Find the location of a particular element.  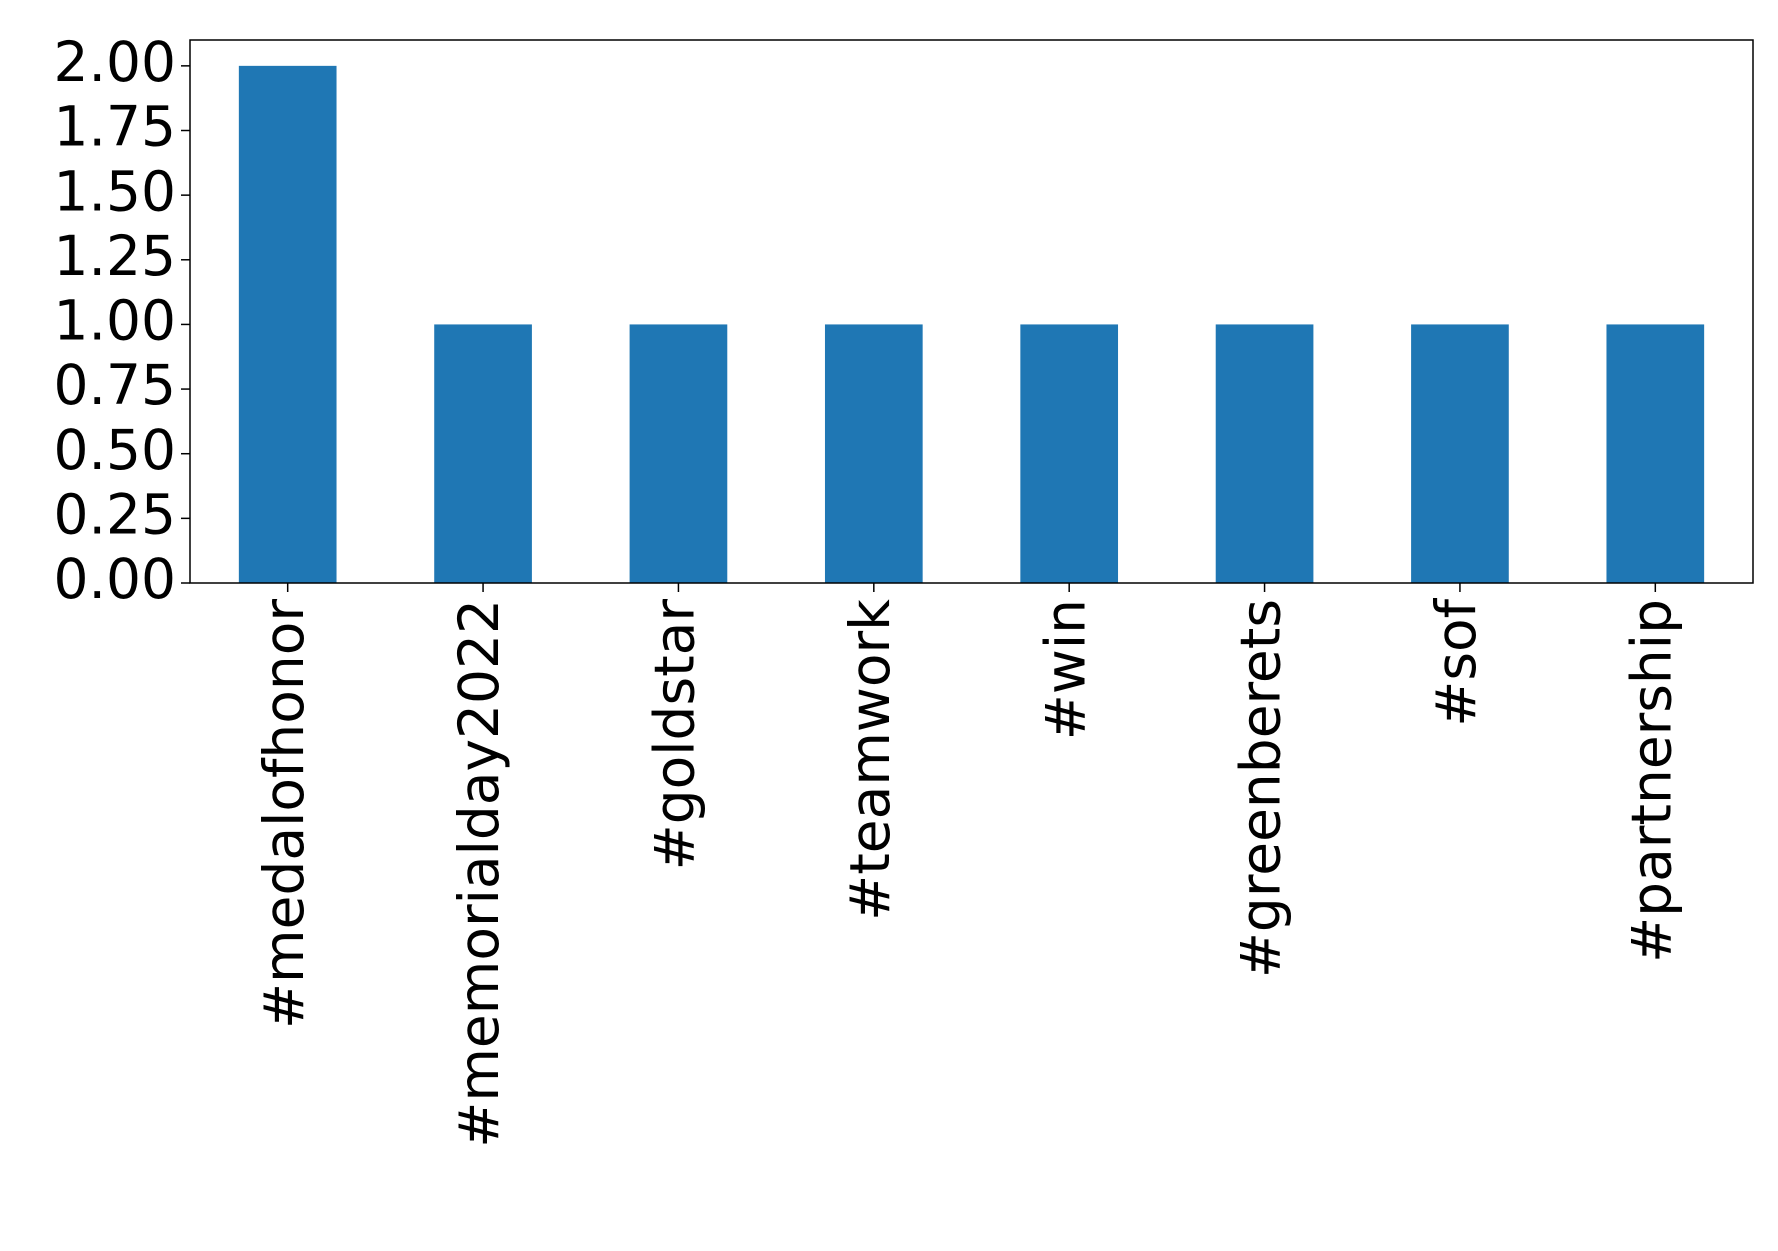

x-tick-label: #memorialday2022 is located at coordinates (479, 873).